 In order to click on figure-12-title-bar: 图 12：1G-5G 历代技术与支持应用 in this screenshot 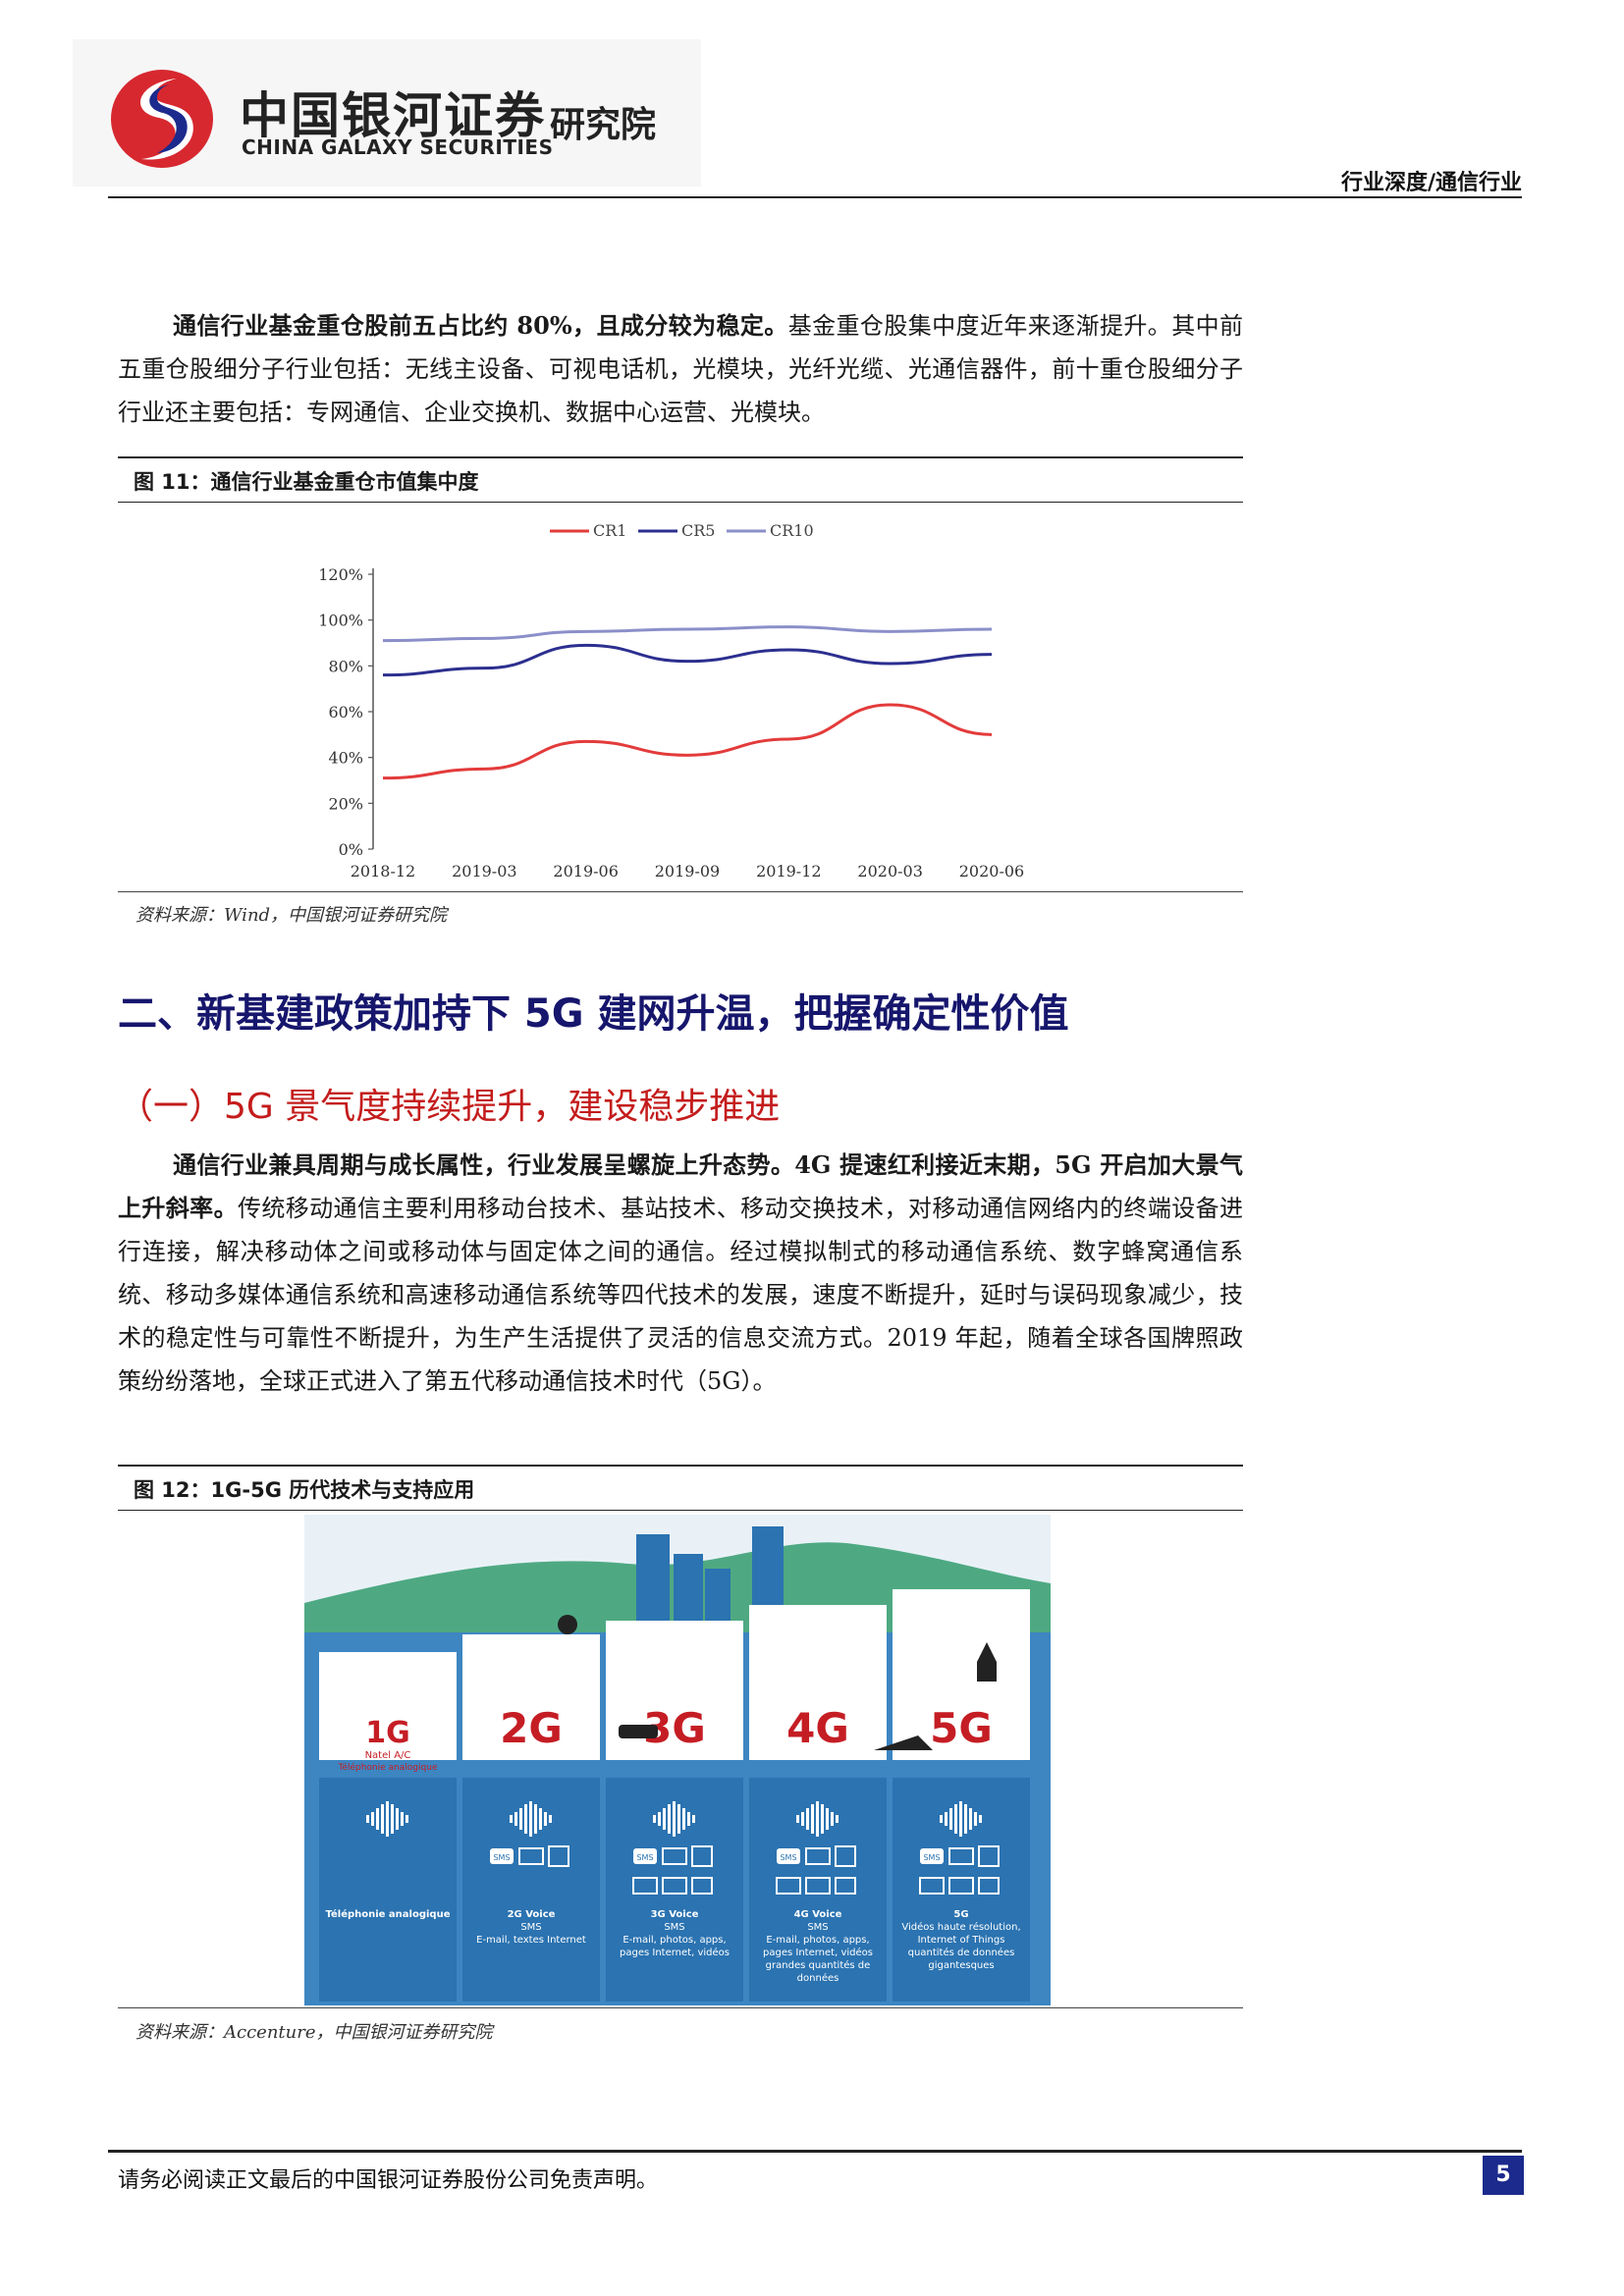, I will do `click(680, 1488)`.